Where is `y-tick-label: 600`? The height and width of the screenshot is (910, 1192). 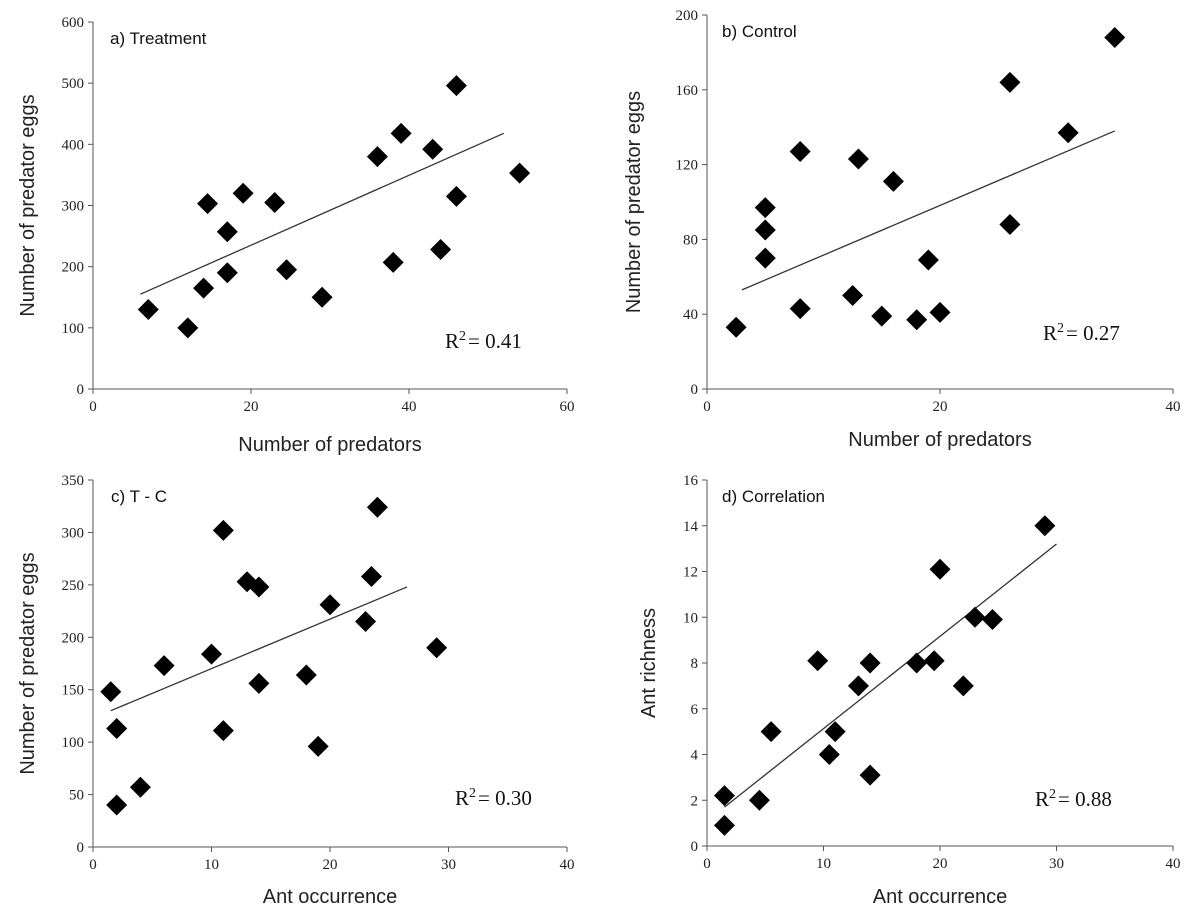
y-tick-label: 600 is located at coordinates (73, 23).